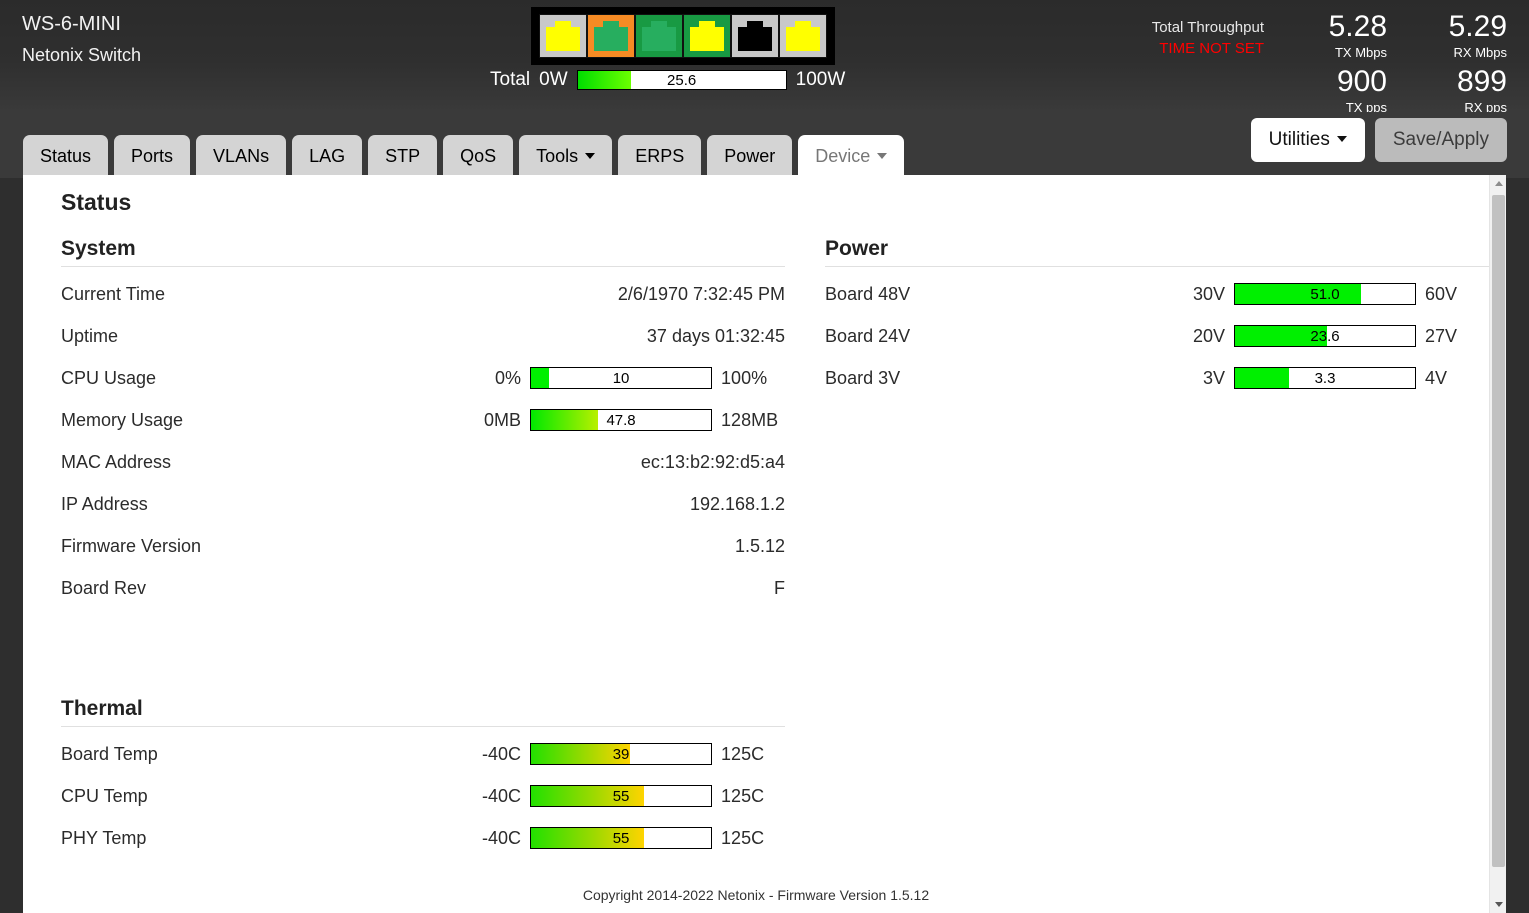 The image size is (1529, 913). Describe the element at coordinates (1498, 531) in the screenshot. I see `scrollbar-thumb` at that location.